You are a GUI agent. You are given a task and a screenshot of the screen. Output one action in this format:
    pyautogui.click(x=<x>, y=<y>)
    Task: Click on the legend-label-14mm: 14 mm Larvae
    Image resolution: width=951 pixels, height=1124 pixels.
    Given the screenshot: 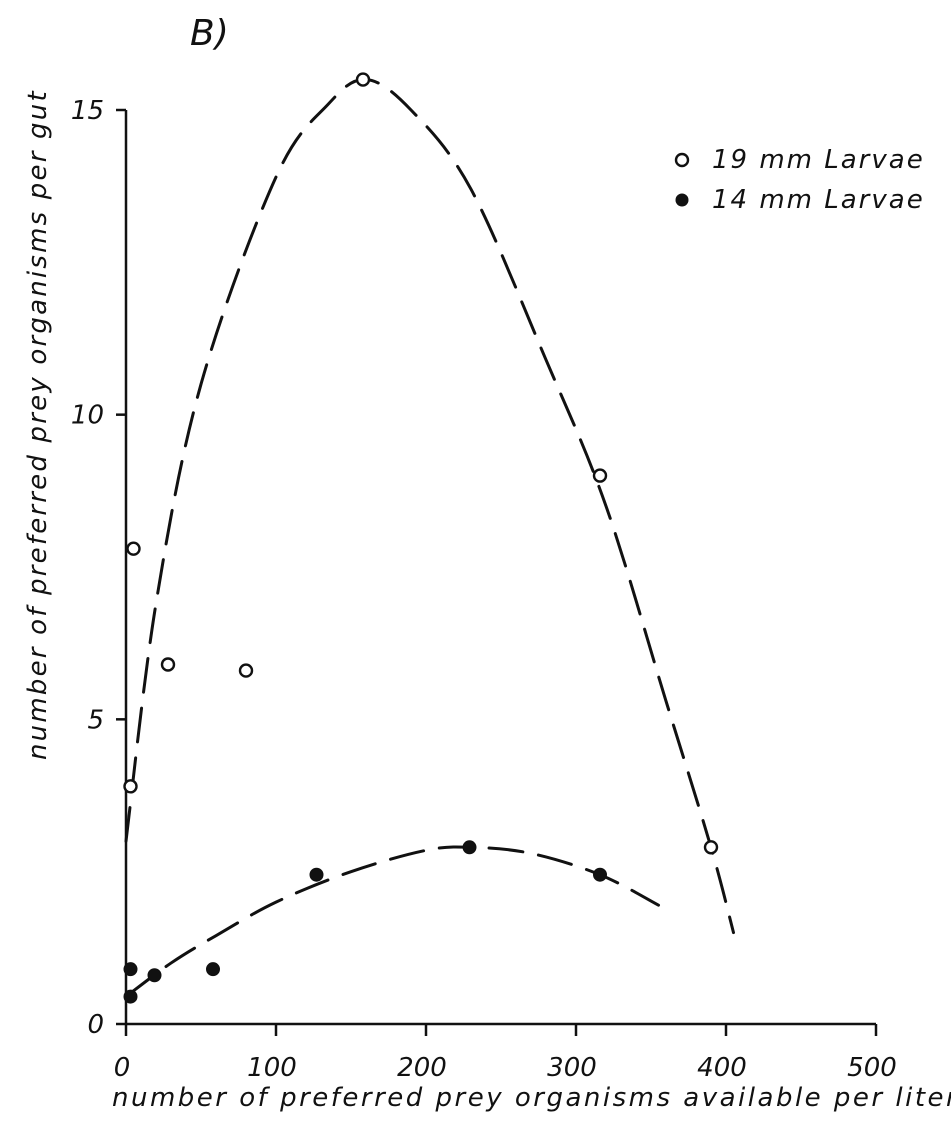 What is the action you would take?
    pyautogui.click(x=818, y=200)
    